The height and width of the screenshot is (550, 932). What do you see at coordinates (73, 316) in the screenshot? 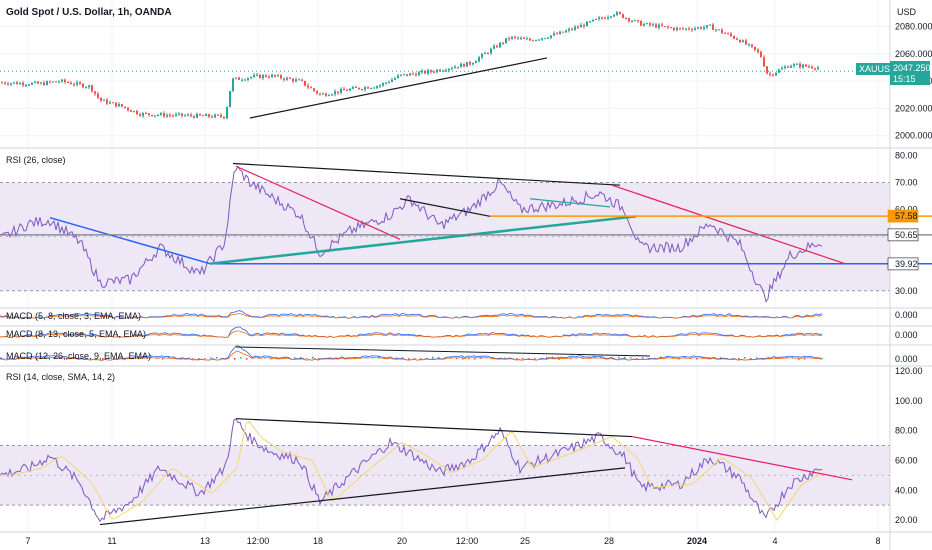
I see `macd1-label: MACD (5, 8, close, 3, EMA, EMA)` at bounding box center [73, 316].